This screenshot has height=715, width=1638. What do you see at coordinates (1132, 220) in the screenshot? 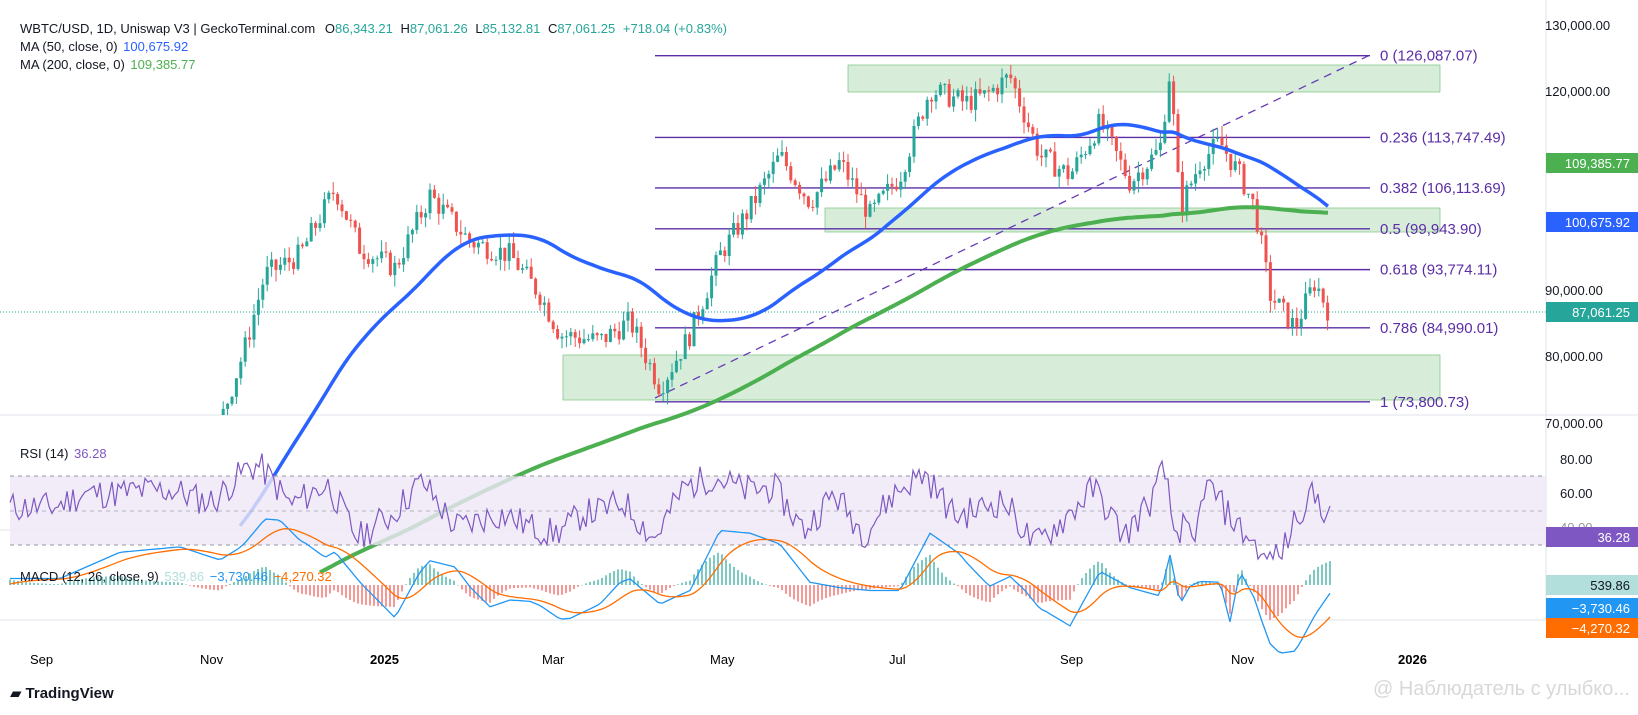
I see `mid-zone` at bounding box center [1132, 220].